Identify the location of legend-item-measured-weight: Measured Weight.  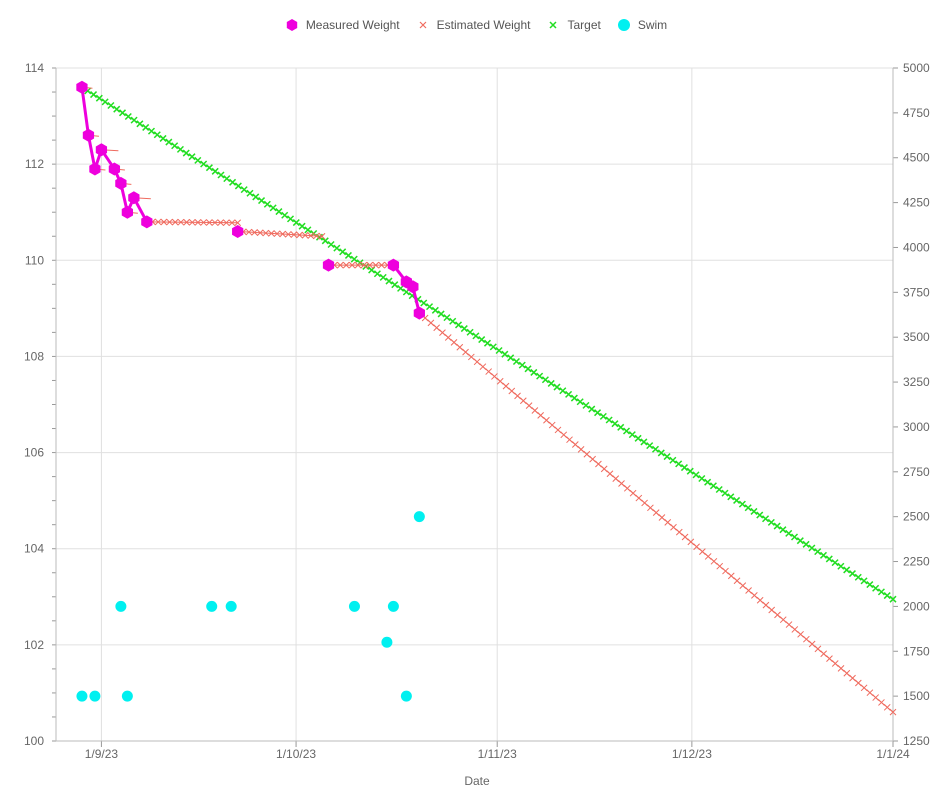
(342, 25).